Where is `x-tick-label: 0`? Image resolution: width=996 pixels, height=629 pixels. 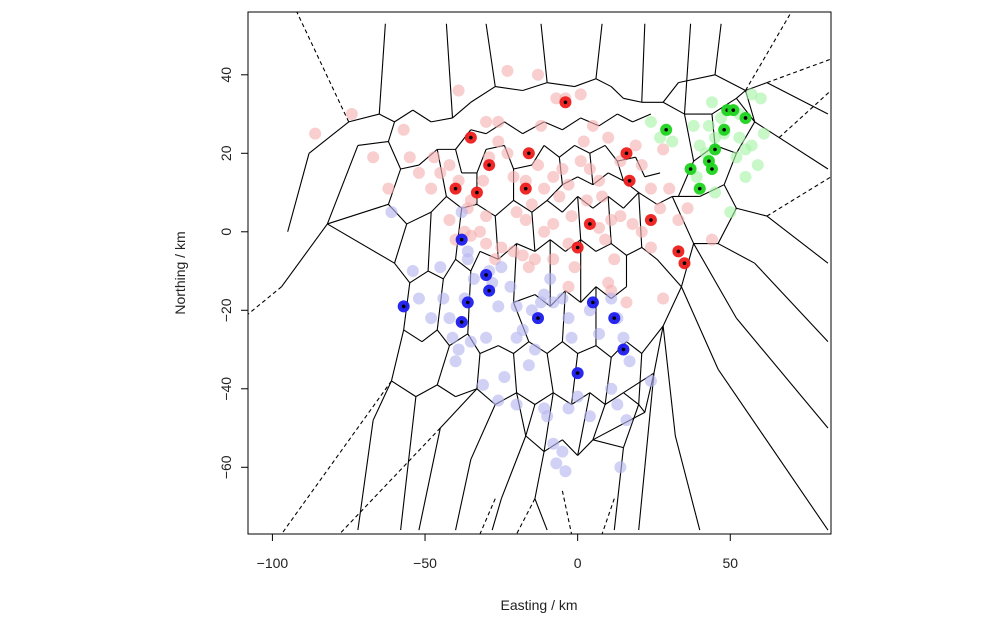 x-tick-label: 0 is located at coordinates (578, 563).